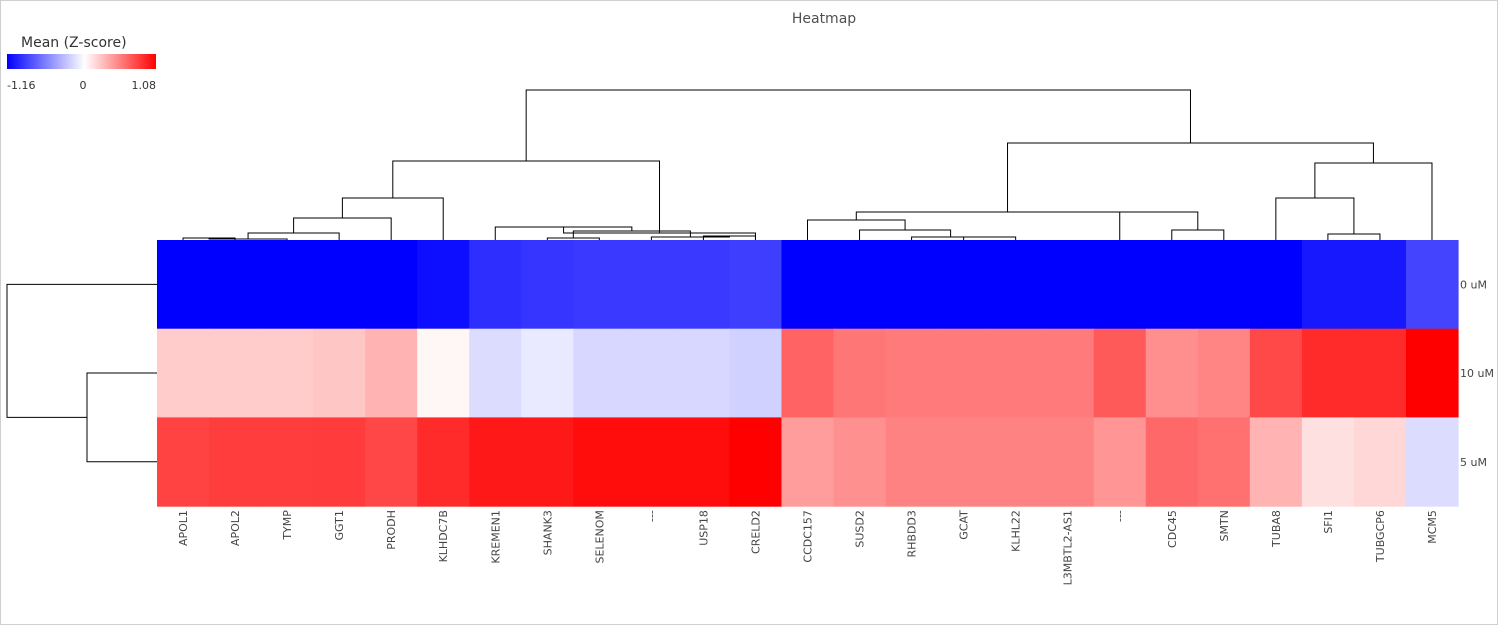 The height and width of the screenshot is (625, 1498). What do you see at coordinates (495, 536) in the screenshot?
I see `column-label: KREMEN1` at bounding box center [495, 536].